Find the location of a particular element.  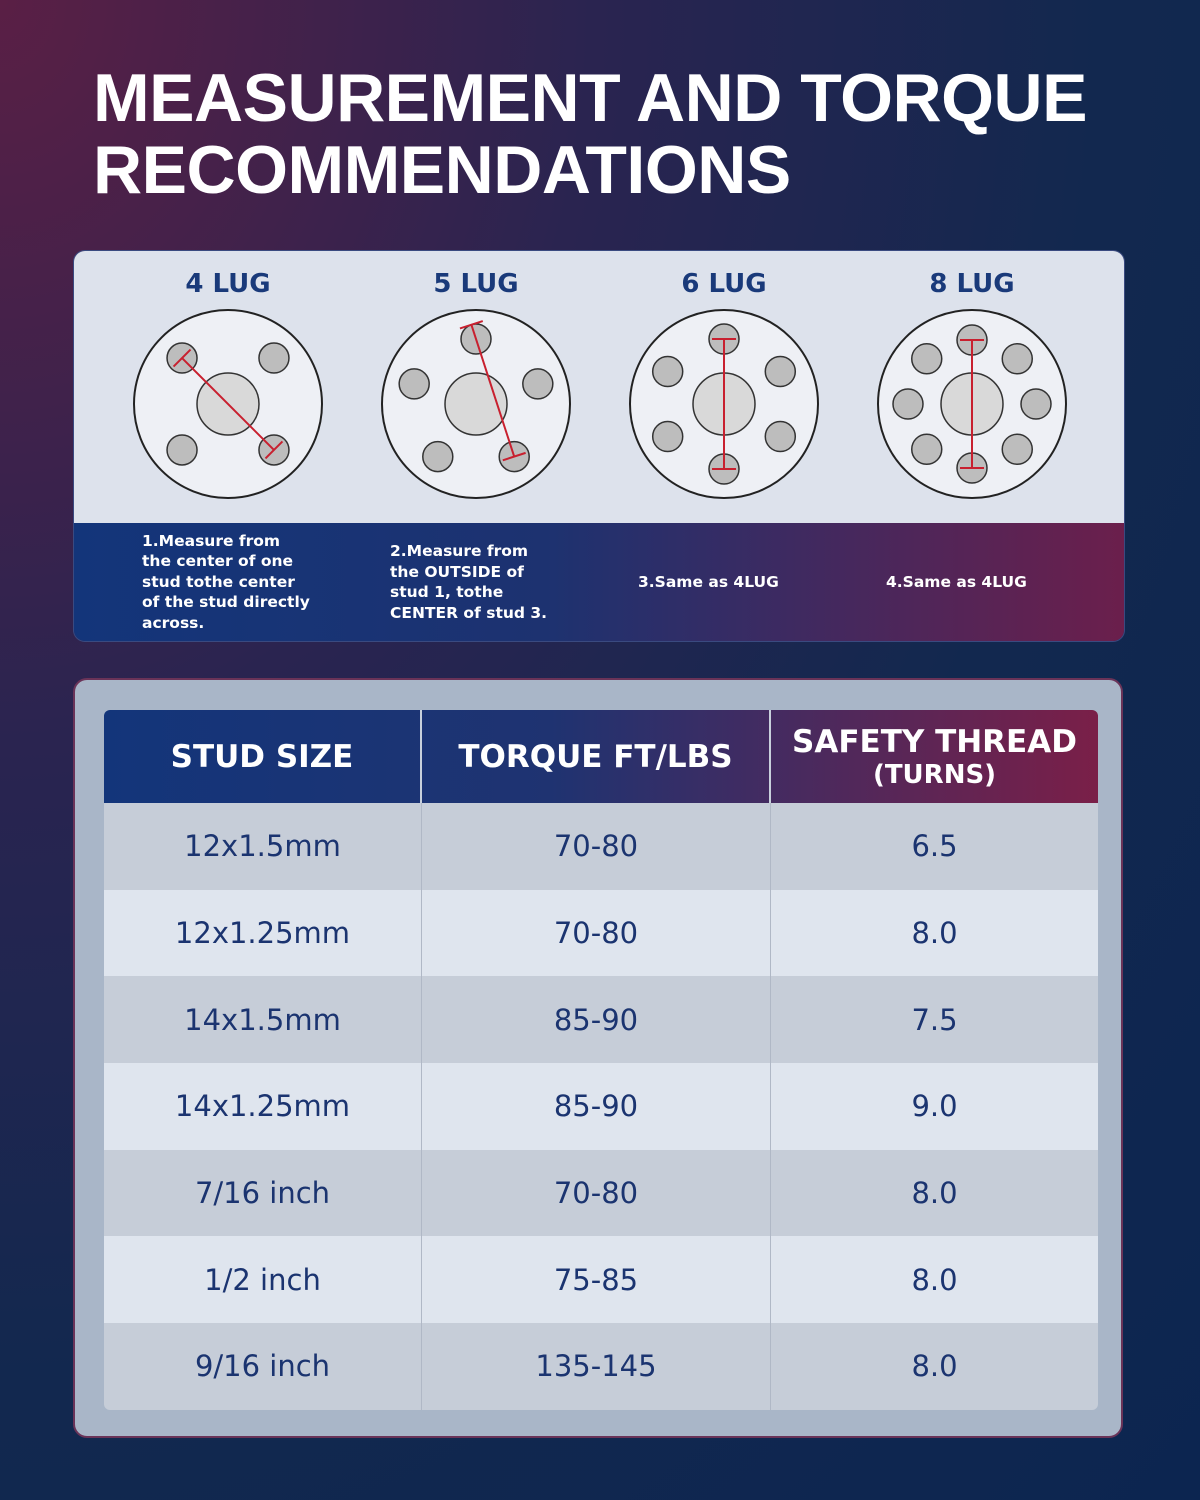

title-line: RECOMMENDATIONS is located at coordinates (442, 170).